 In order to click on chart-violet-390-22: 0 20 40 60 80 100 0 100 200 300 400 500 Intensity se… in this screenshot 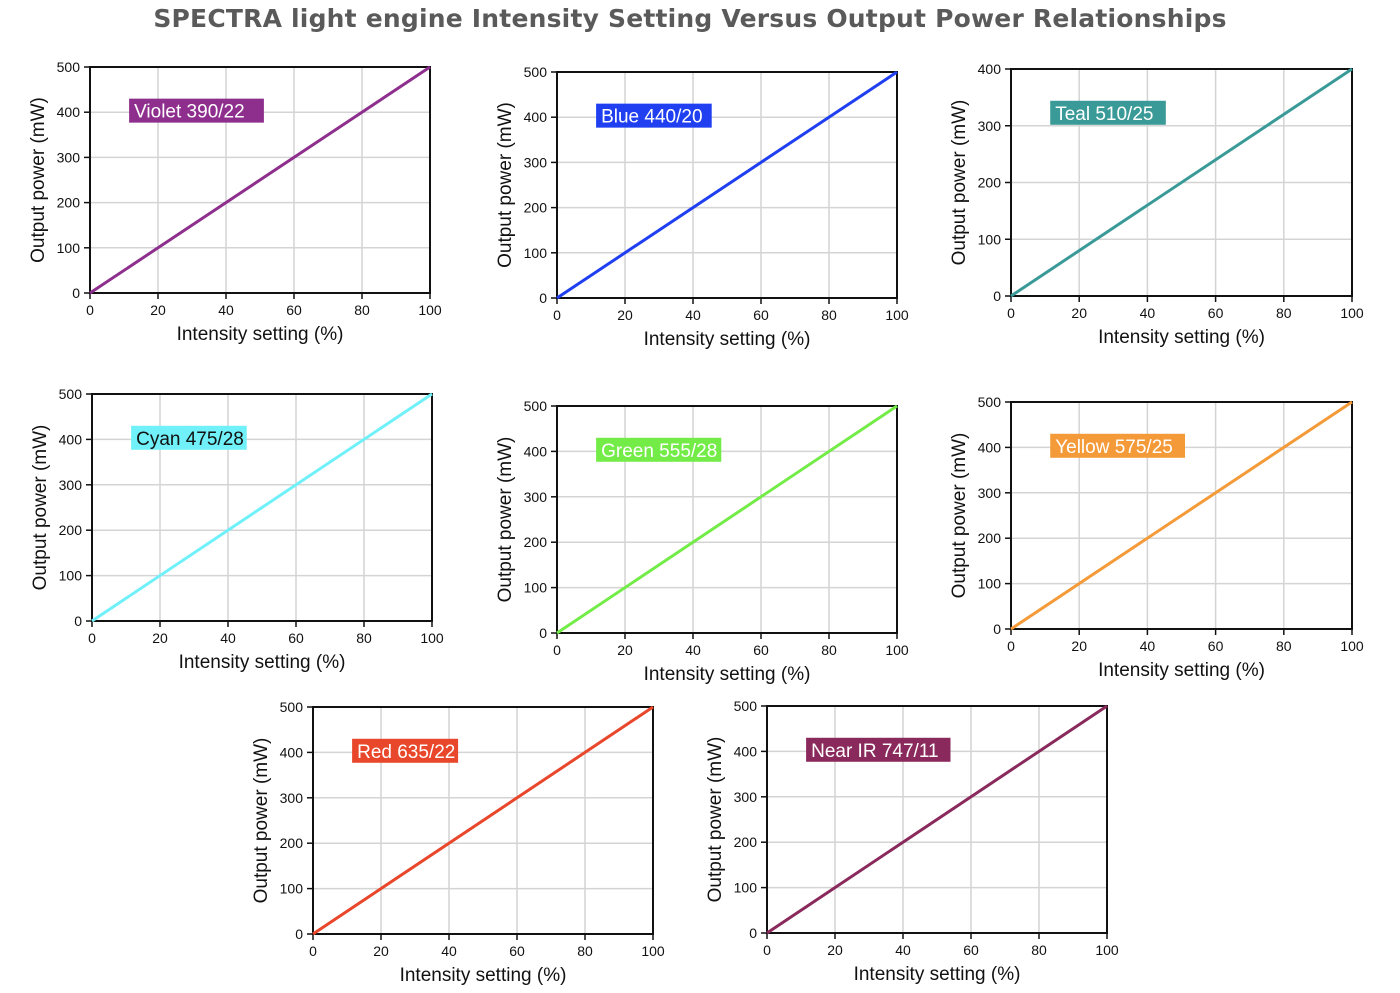, I will do `click(235, 202)`.